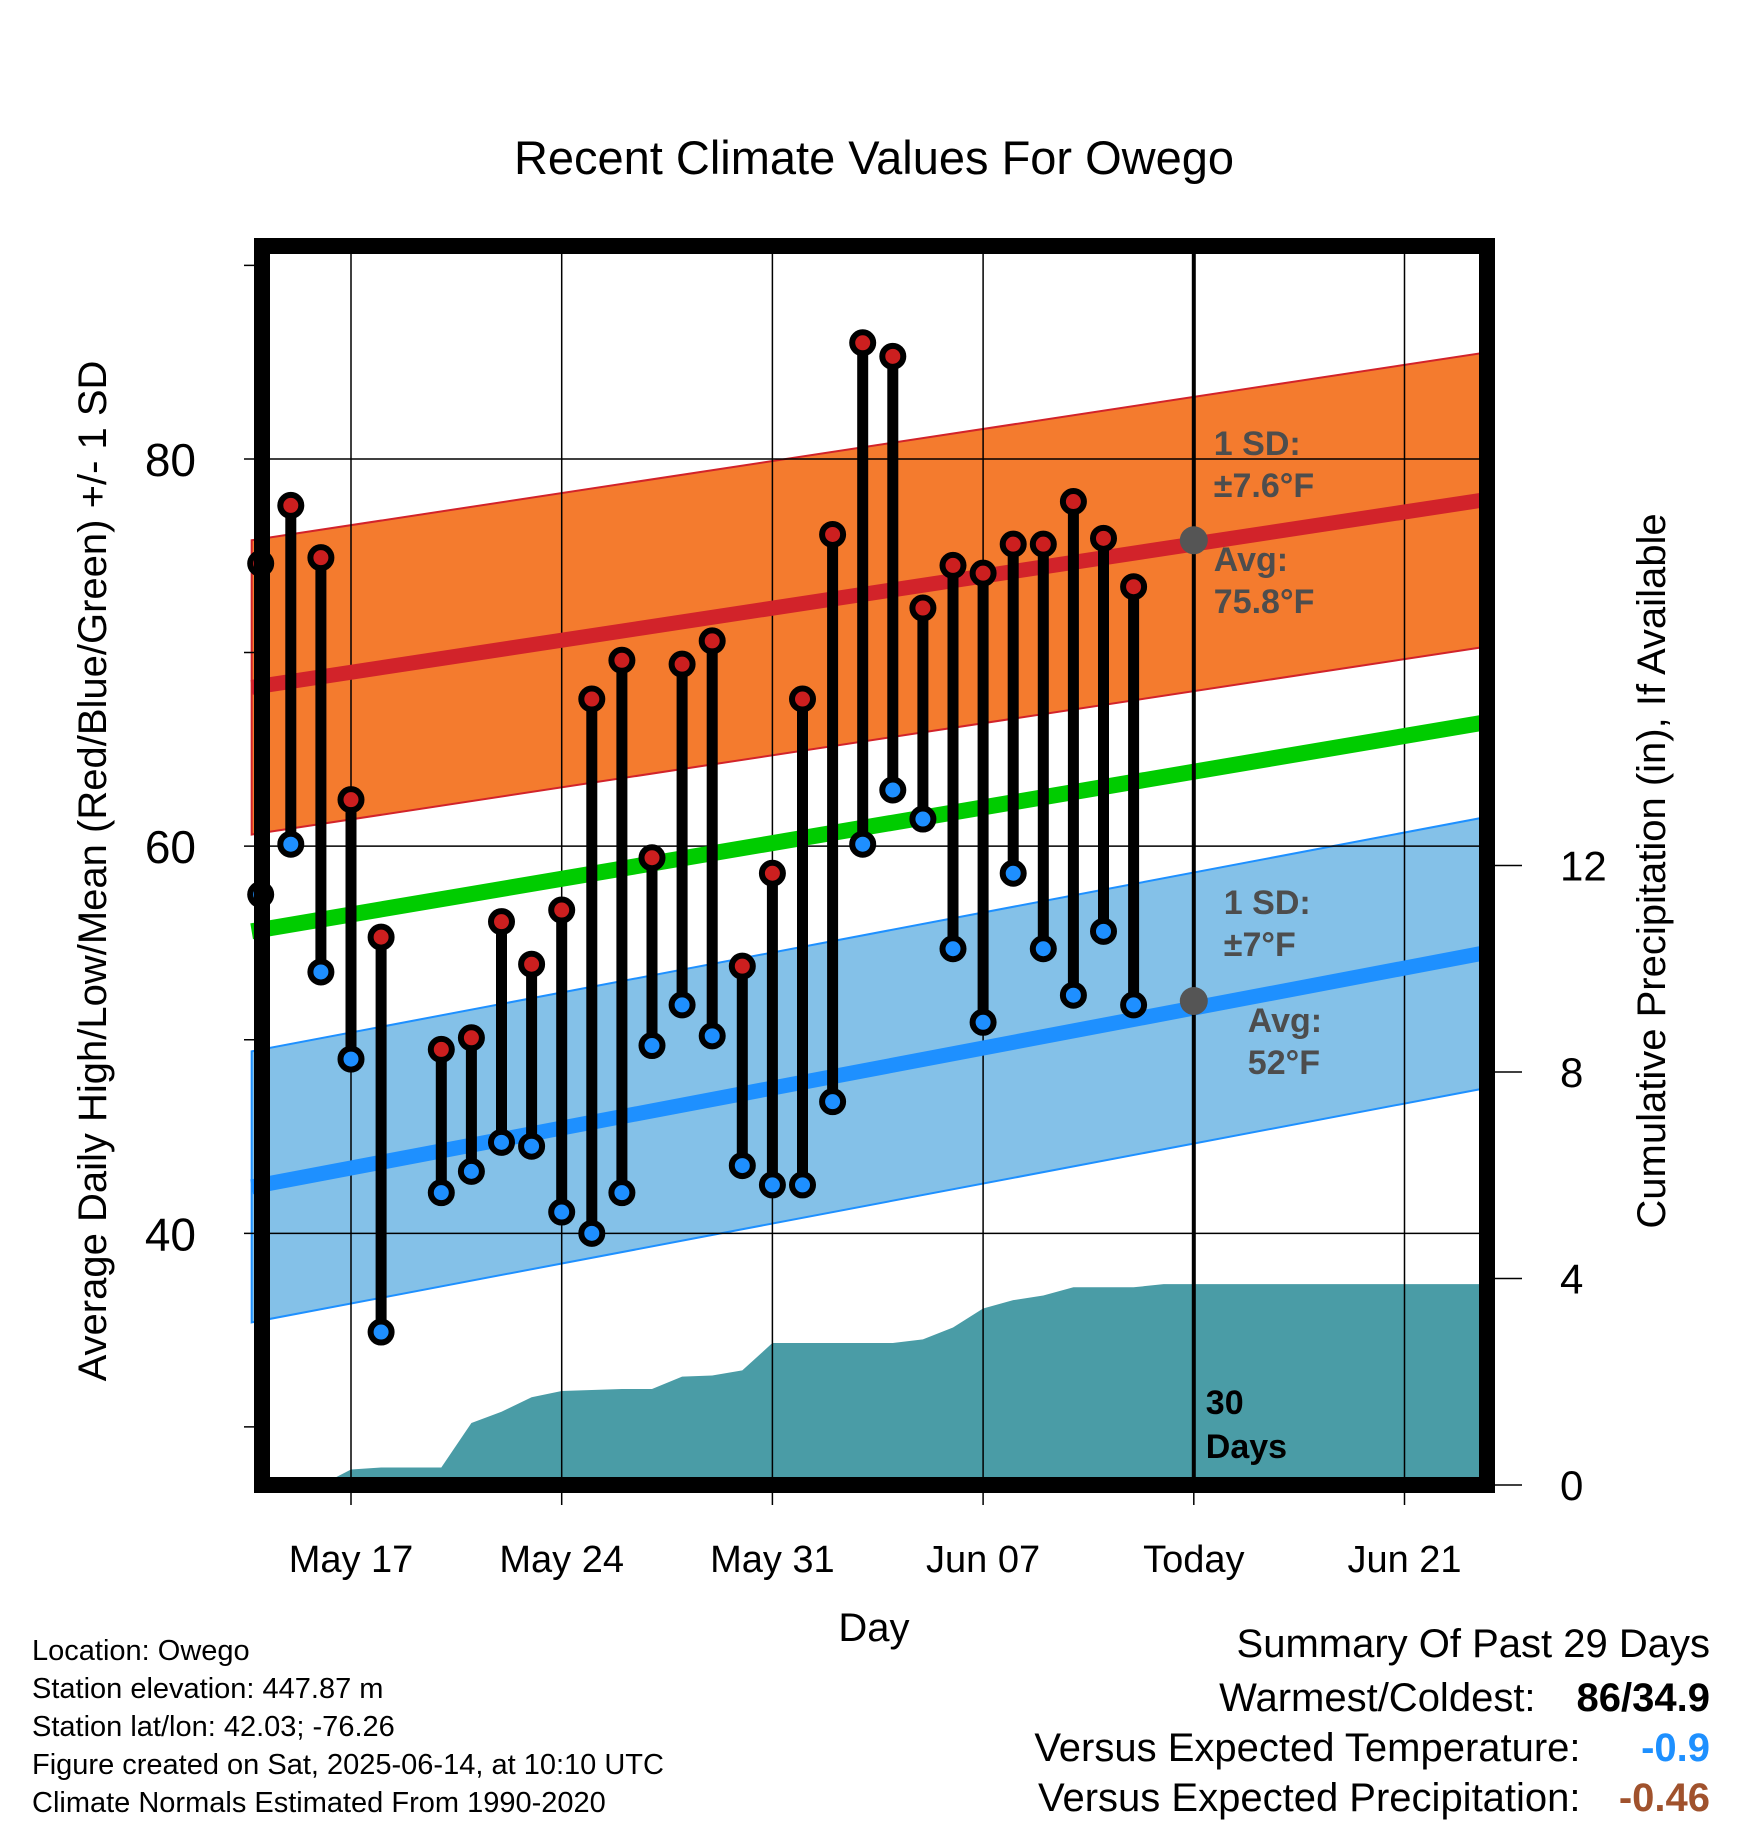 The height and width of the screenshot is (1828, 1748). I want to click on y2-tick-label: 12, so click(1583, 866).